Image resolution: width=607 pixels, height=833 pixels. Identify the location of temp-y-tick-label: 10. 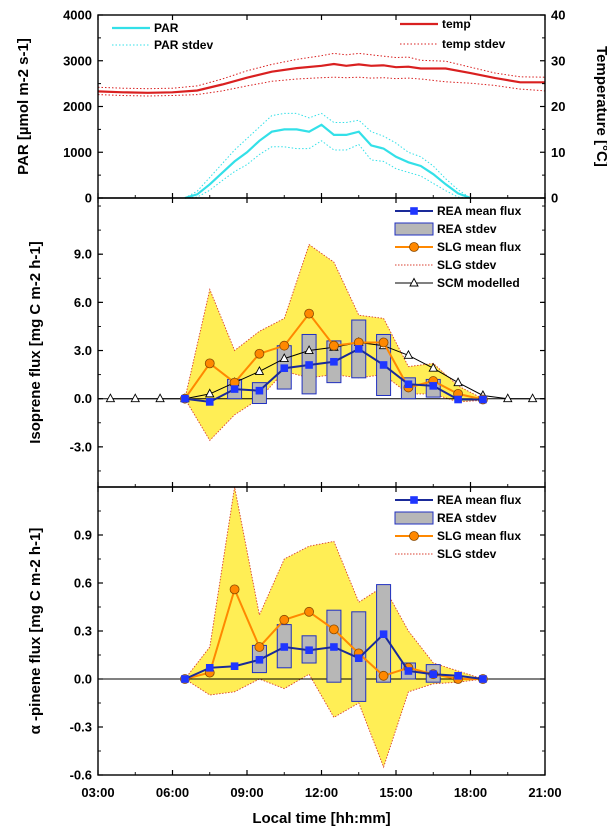
(558, 152).